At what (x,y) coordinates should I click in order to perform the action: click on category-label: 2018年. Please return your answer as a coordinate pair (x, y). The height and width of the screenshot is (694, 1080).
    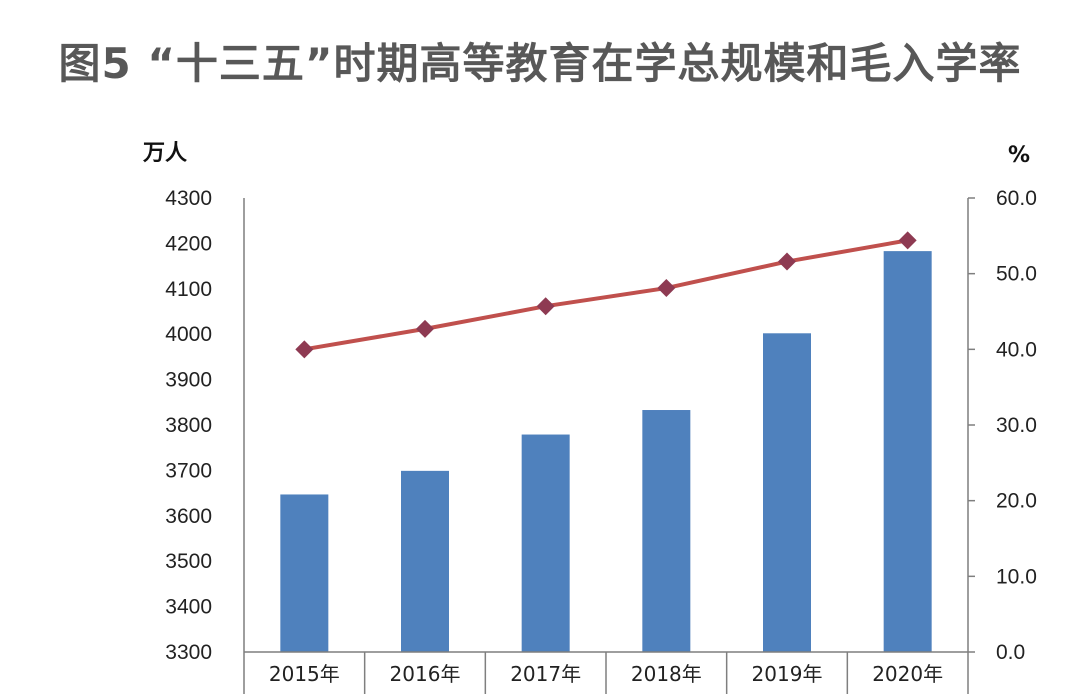
    Looking at the image, I should click on (666, 674).